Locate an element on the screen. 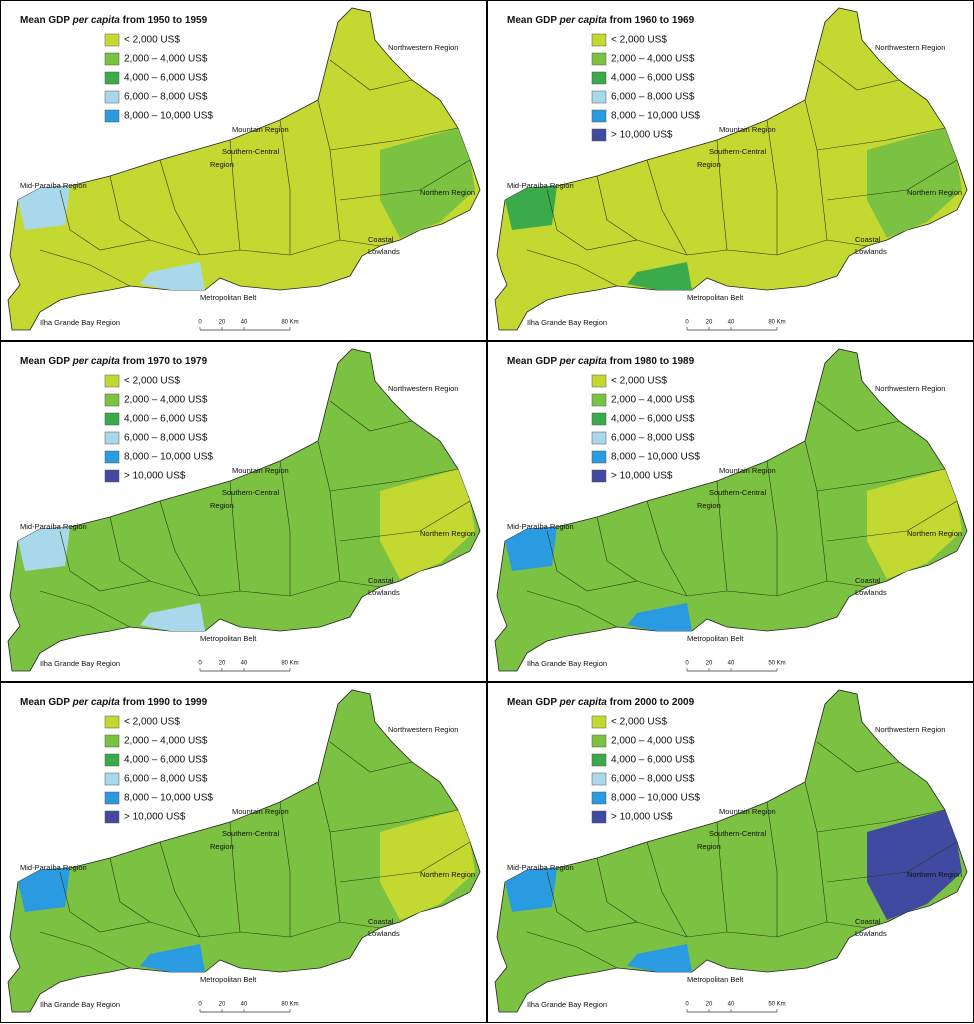 Image resolution: width=974 pixels, height=1024 pixels. region-label: Northwestern Region is located at coordinates (423, 729).